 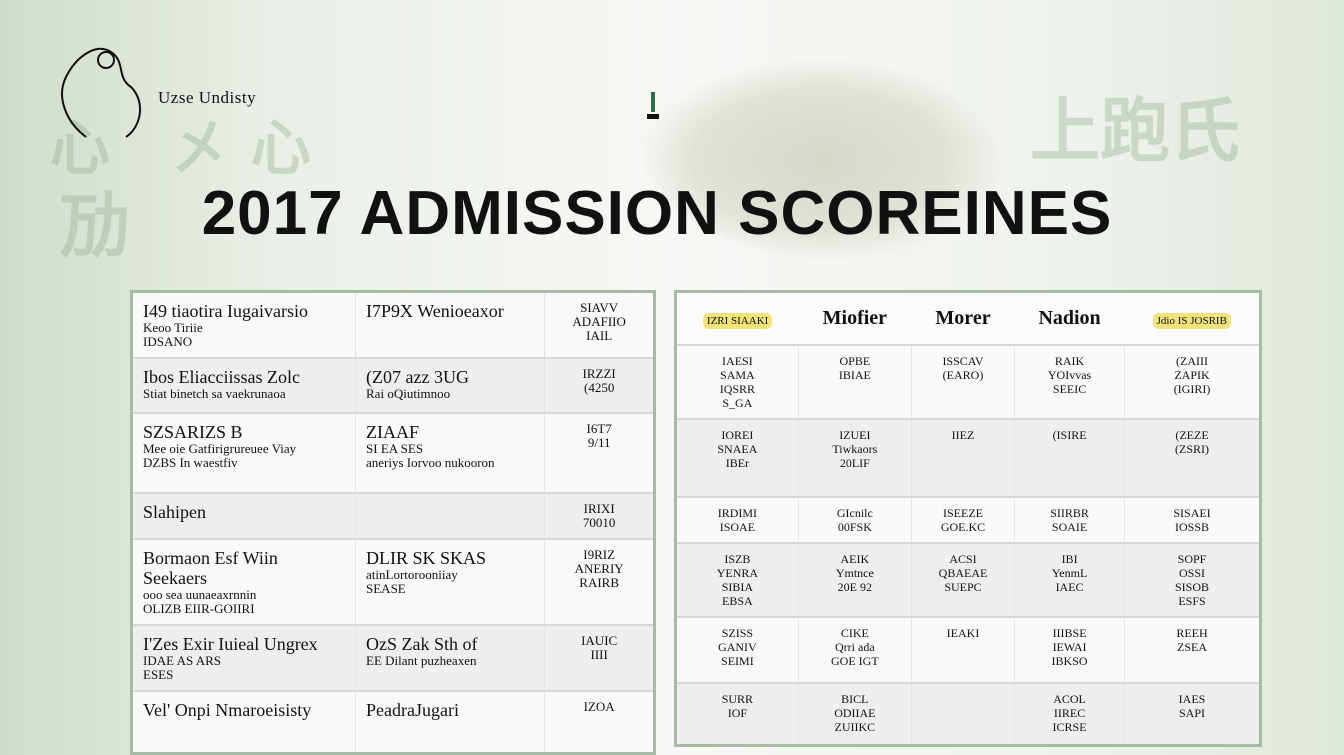 I want to click on cell-text: Vel' Onpi Nmaroeisisty, so click(x=227, y=710).